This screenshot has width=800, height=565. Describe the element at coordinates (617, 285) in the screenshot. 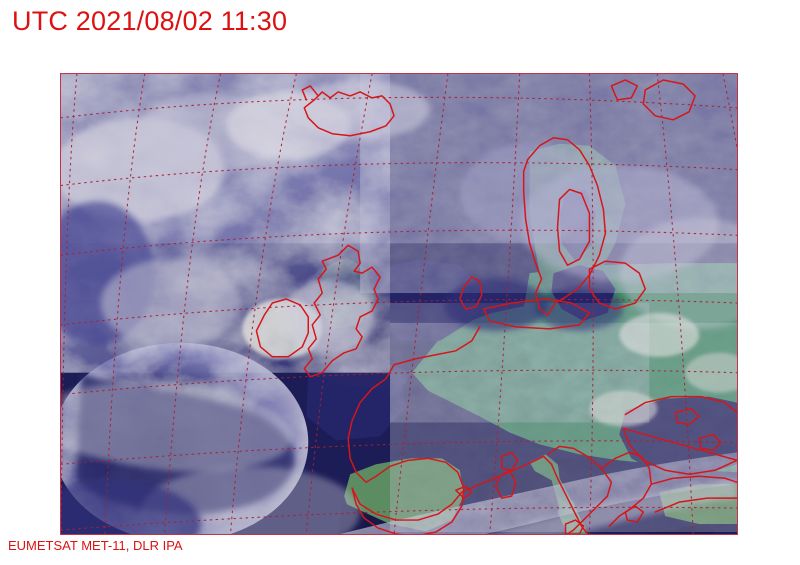

I see `coast-baltic-finland` at that location.